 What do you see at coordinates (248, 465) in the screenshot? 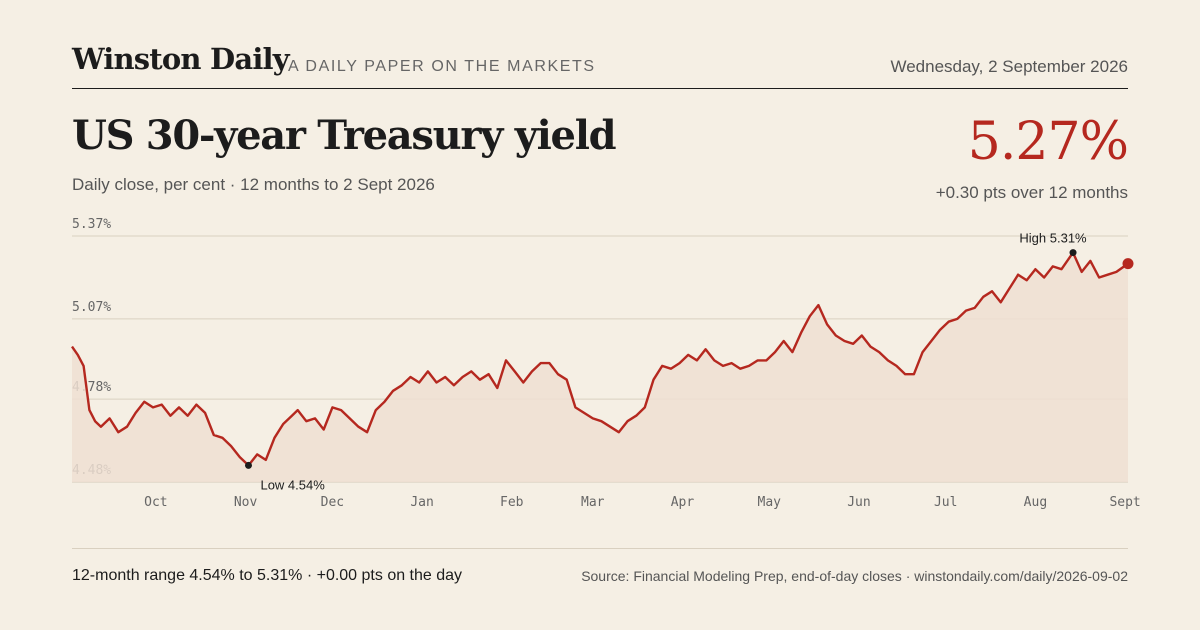
I see `low-marker` at bounding box center [248, 465].